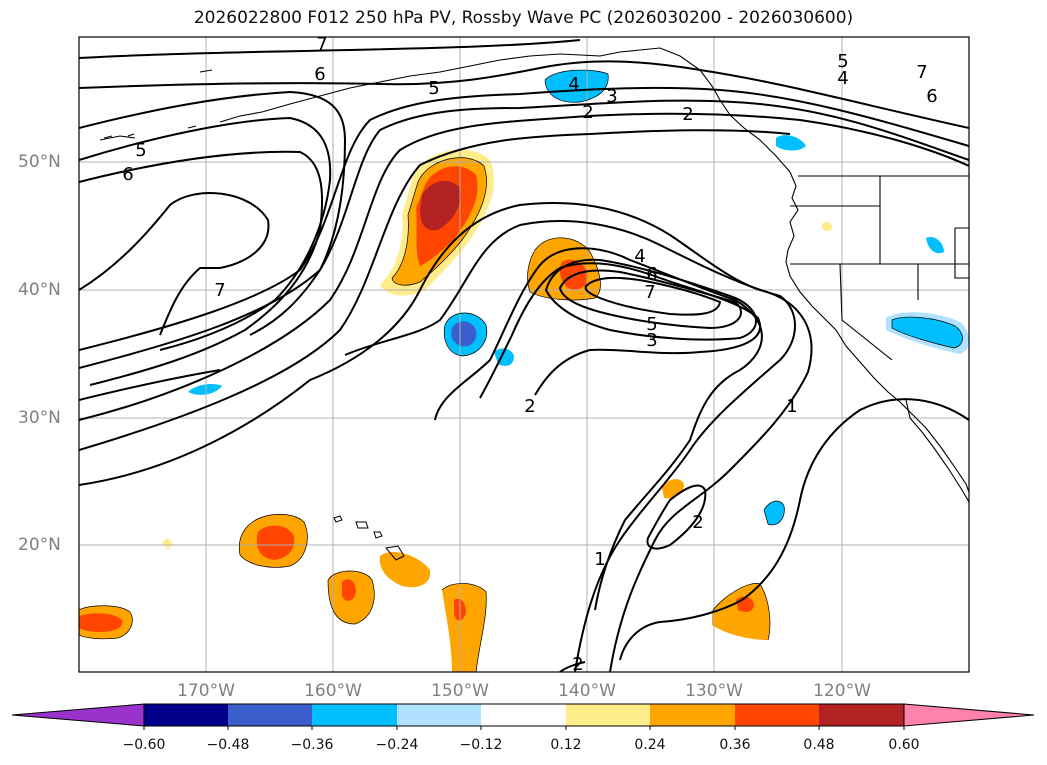 The width and height of the screenshot is (1047, 765). Describe the element at coordinates (524, 728) in the screenshot. I see `colorbar-ticks` at that location.